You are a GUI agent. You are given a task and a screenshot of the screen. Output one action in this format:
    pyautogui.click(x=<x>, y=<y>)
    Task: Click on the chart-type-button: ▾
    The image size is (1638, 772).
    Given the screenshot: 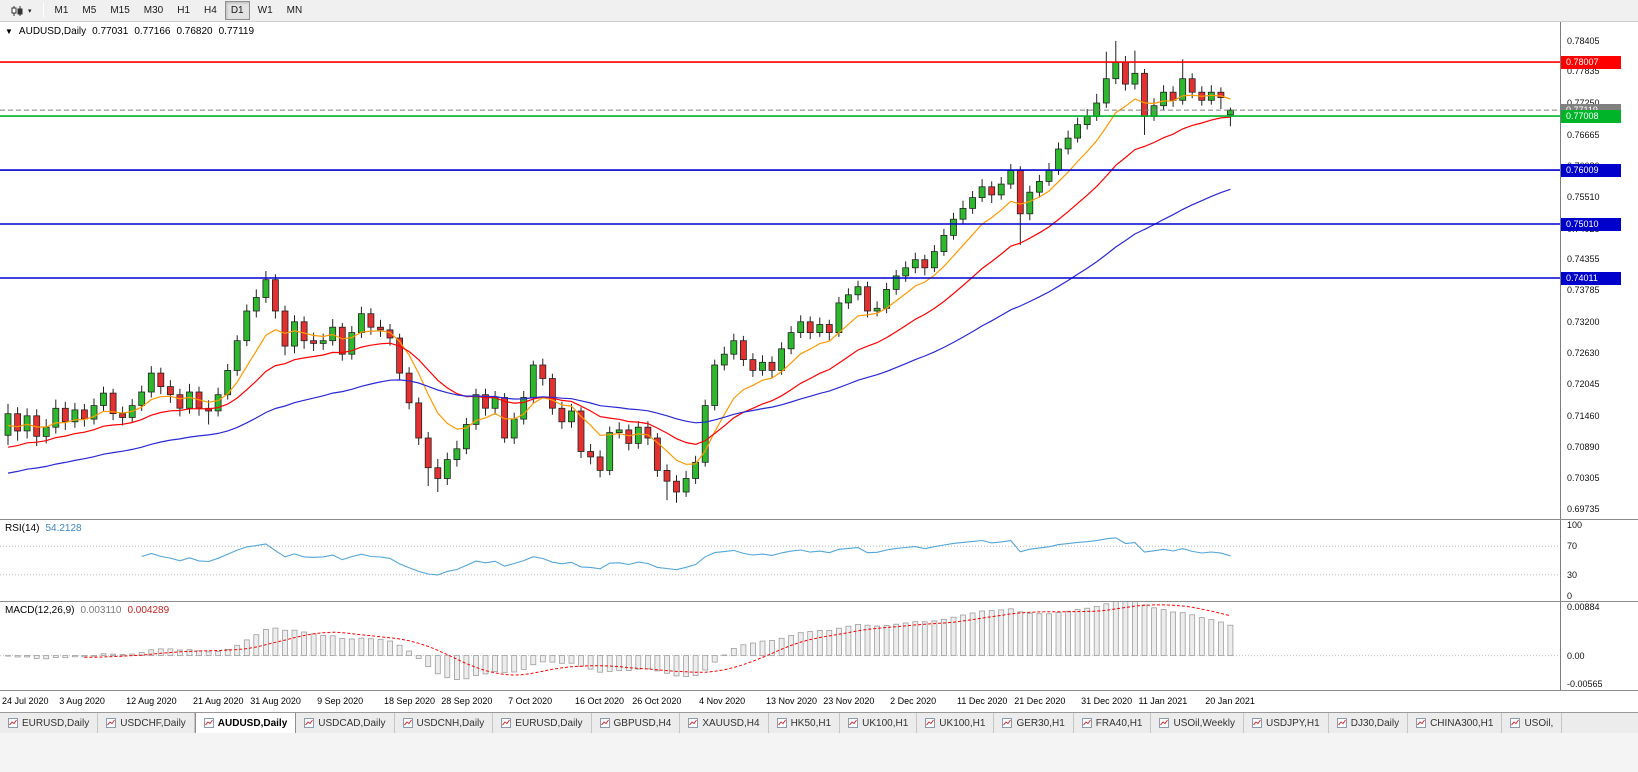 What is the action you would take?
    pyautogui.click(x=21, y=10)
    